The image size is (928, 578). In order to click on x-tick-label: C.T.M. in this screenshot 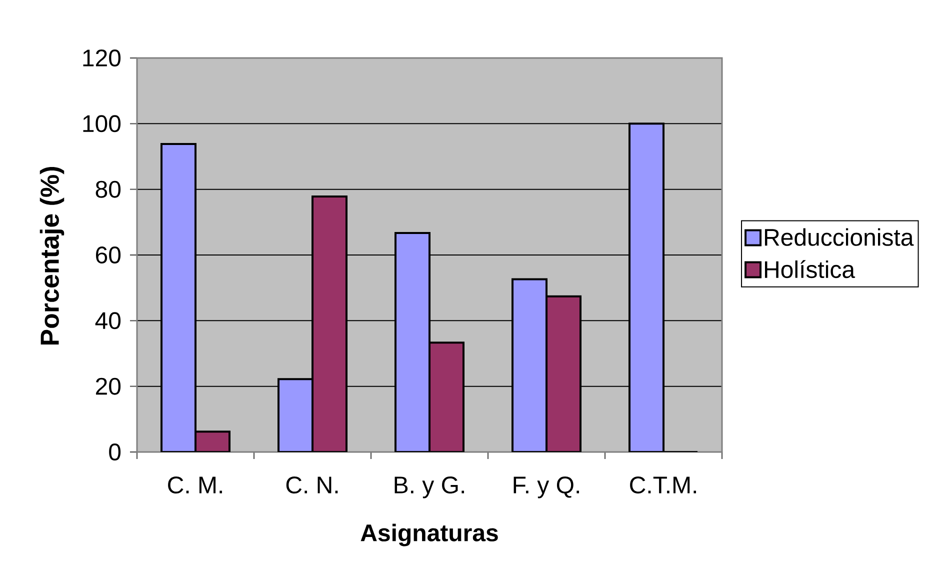, I will do `click(663, 485)`.